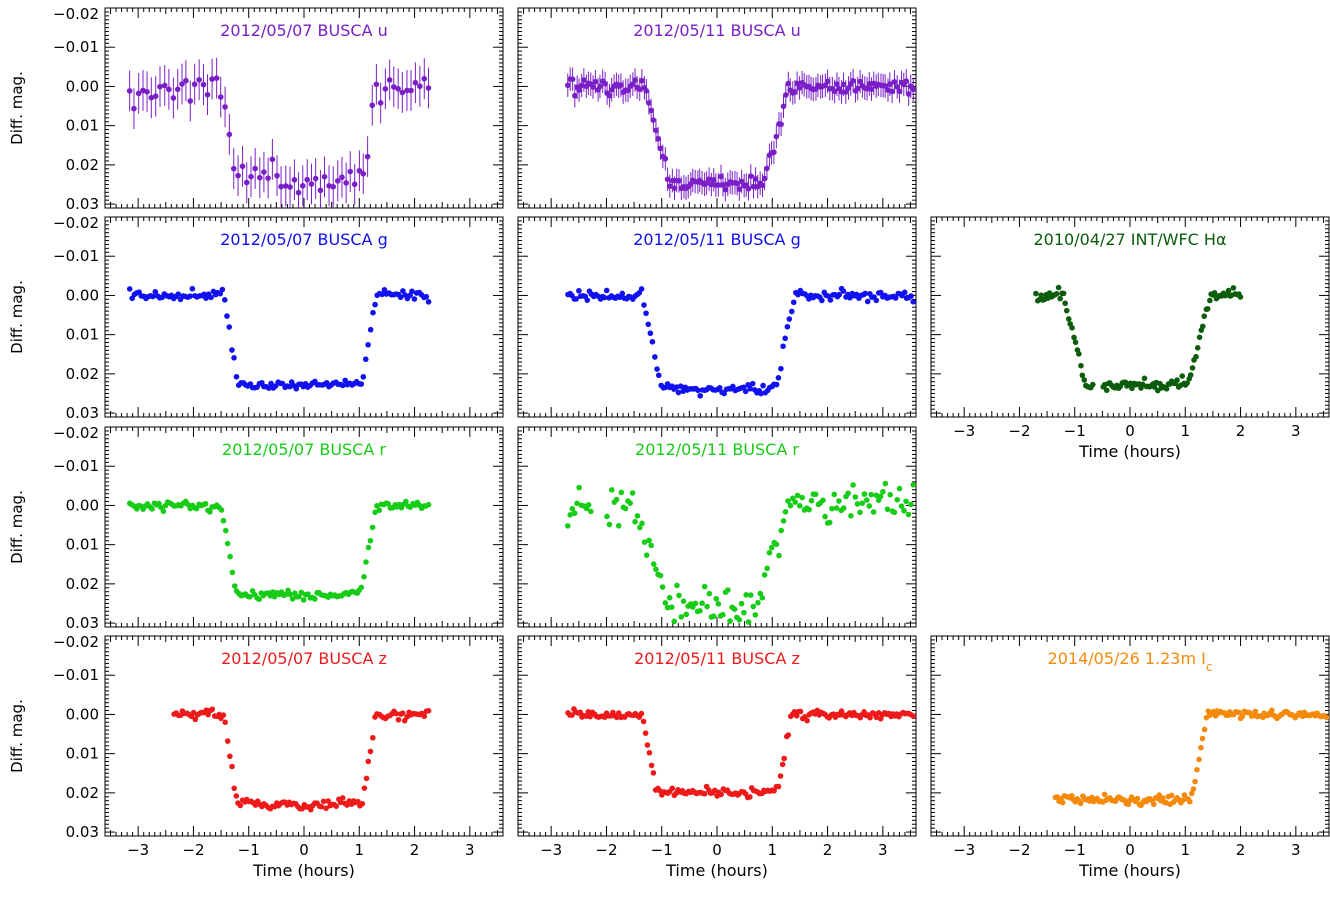 This screenshot has width=1330, height=899. I want to click on panel-p-0511-r: 2012/05/11 BUSCA r, so click(717, 527).